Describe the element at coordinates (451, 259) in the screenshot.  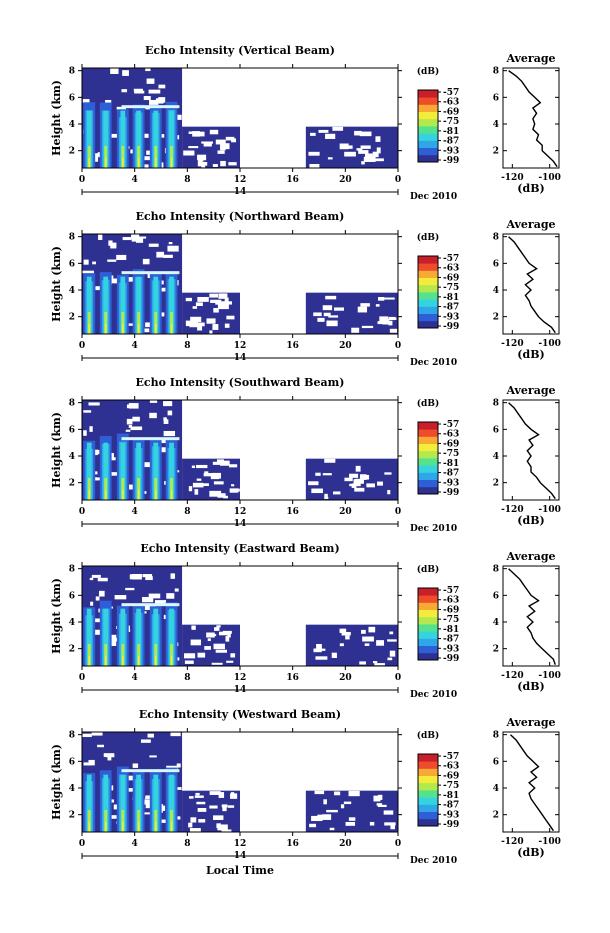
I see `colorbar-tick-label: -57` at that location.